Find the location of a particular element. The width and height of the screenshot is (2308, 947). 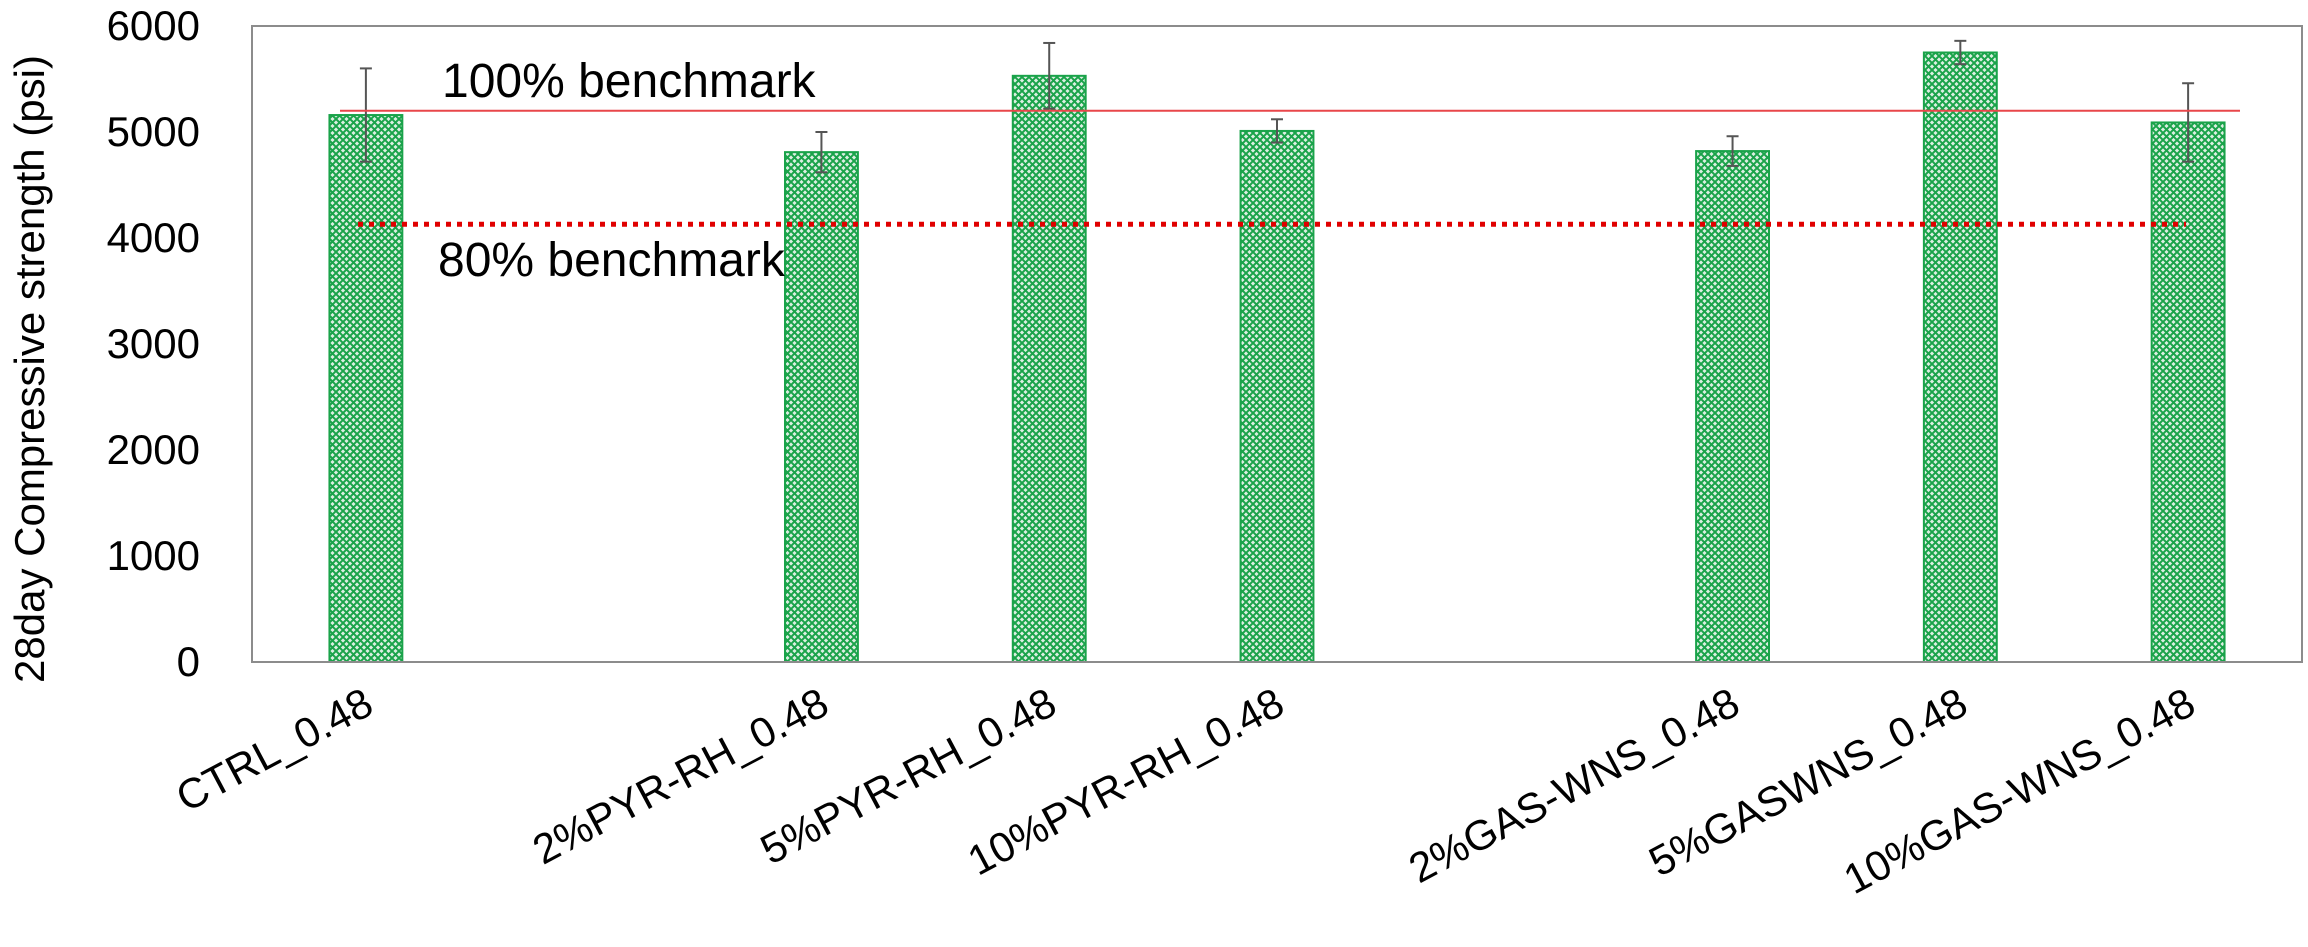

y-axis-title: 28day Compressive strength (psi) is located at coordinates (29, 369).